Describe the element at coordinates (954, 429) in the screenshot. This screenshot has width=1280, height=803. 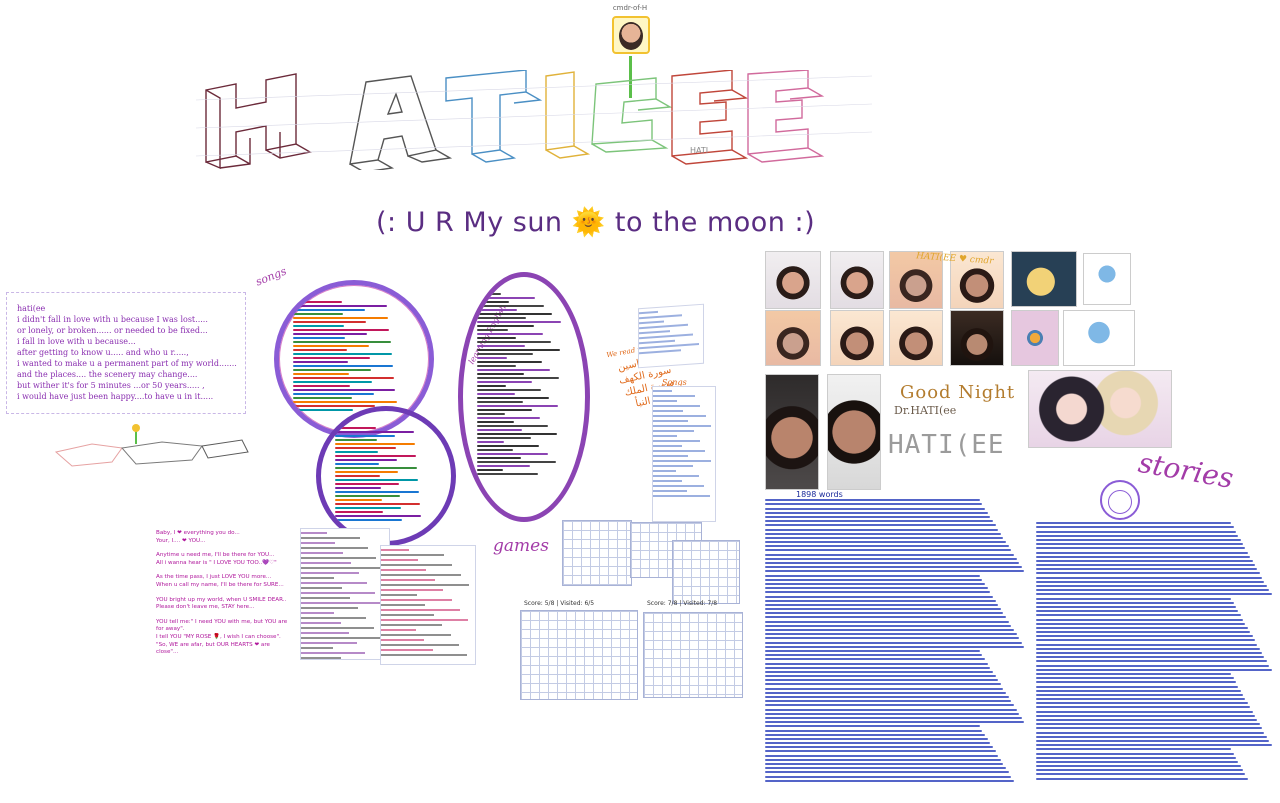
I see `good-night-art: Good Night Dr.HATI(ee HATI(EE` at that location.